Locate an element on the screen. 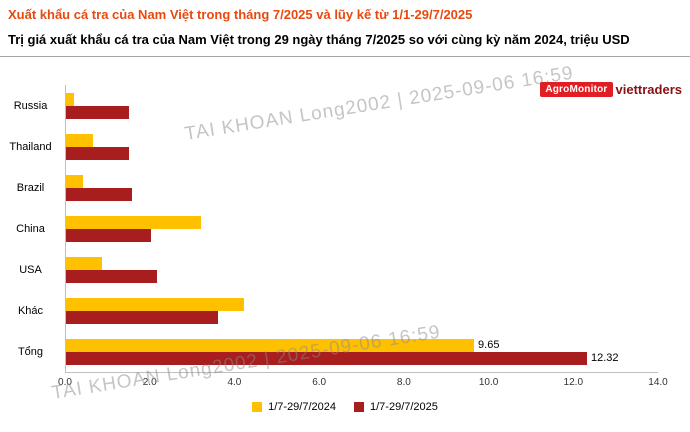  x-tick-label: 0.0 is located at coordinates (65, 382).